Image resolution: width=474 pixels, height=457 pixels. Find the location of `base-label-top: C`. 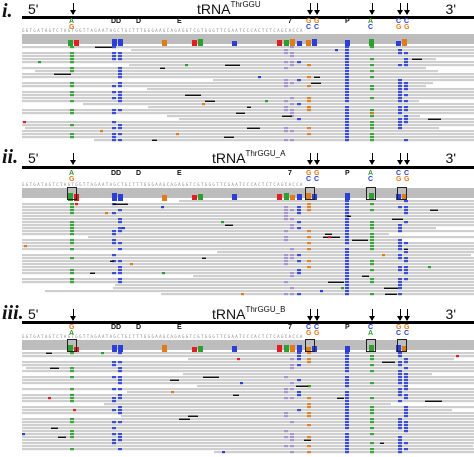

base-label-top: C is located at coordinates (371, 327).